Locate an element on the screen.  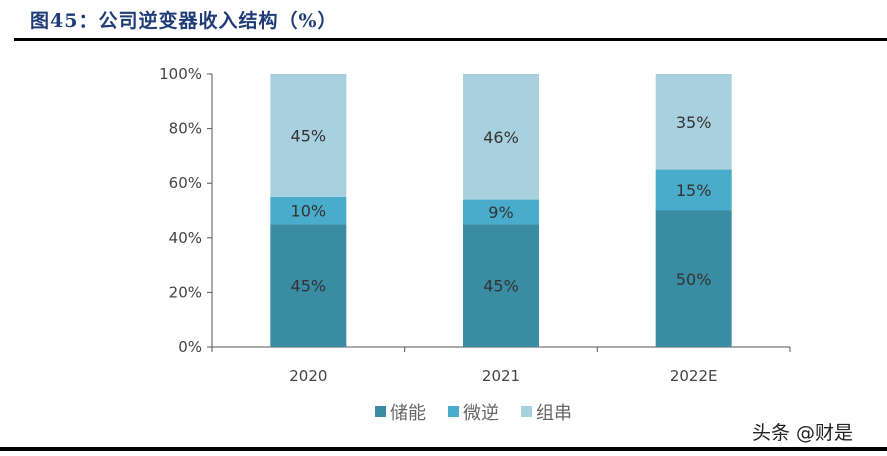
figure-title: 图45：公司逆变器收入结构（%） is located at coordinates (184, 21).